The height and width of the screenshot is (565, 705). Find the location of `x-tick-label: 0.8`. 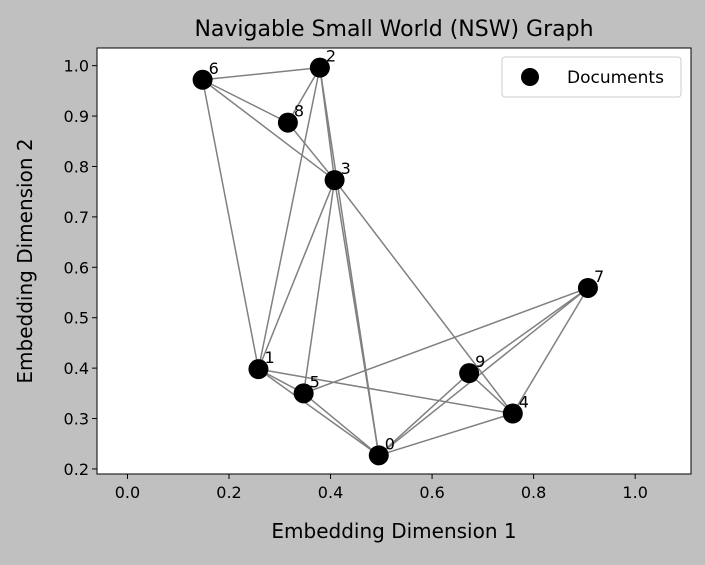

x-tick-label: 0.8 is located at coordinates (533, 492).